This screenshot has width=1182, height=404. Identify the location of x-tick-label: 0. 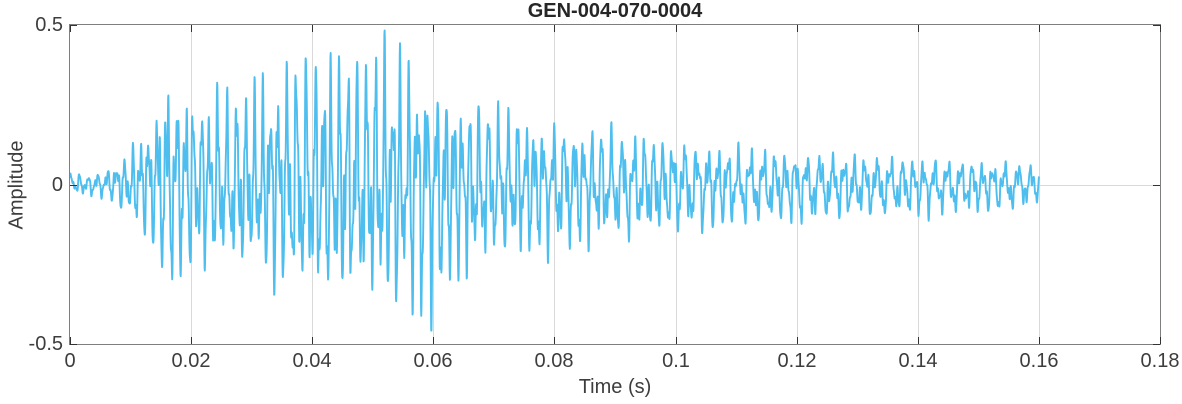
(70, 361).